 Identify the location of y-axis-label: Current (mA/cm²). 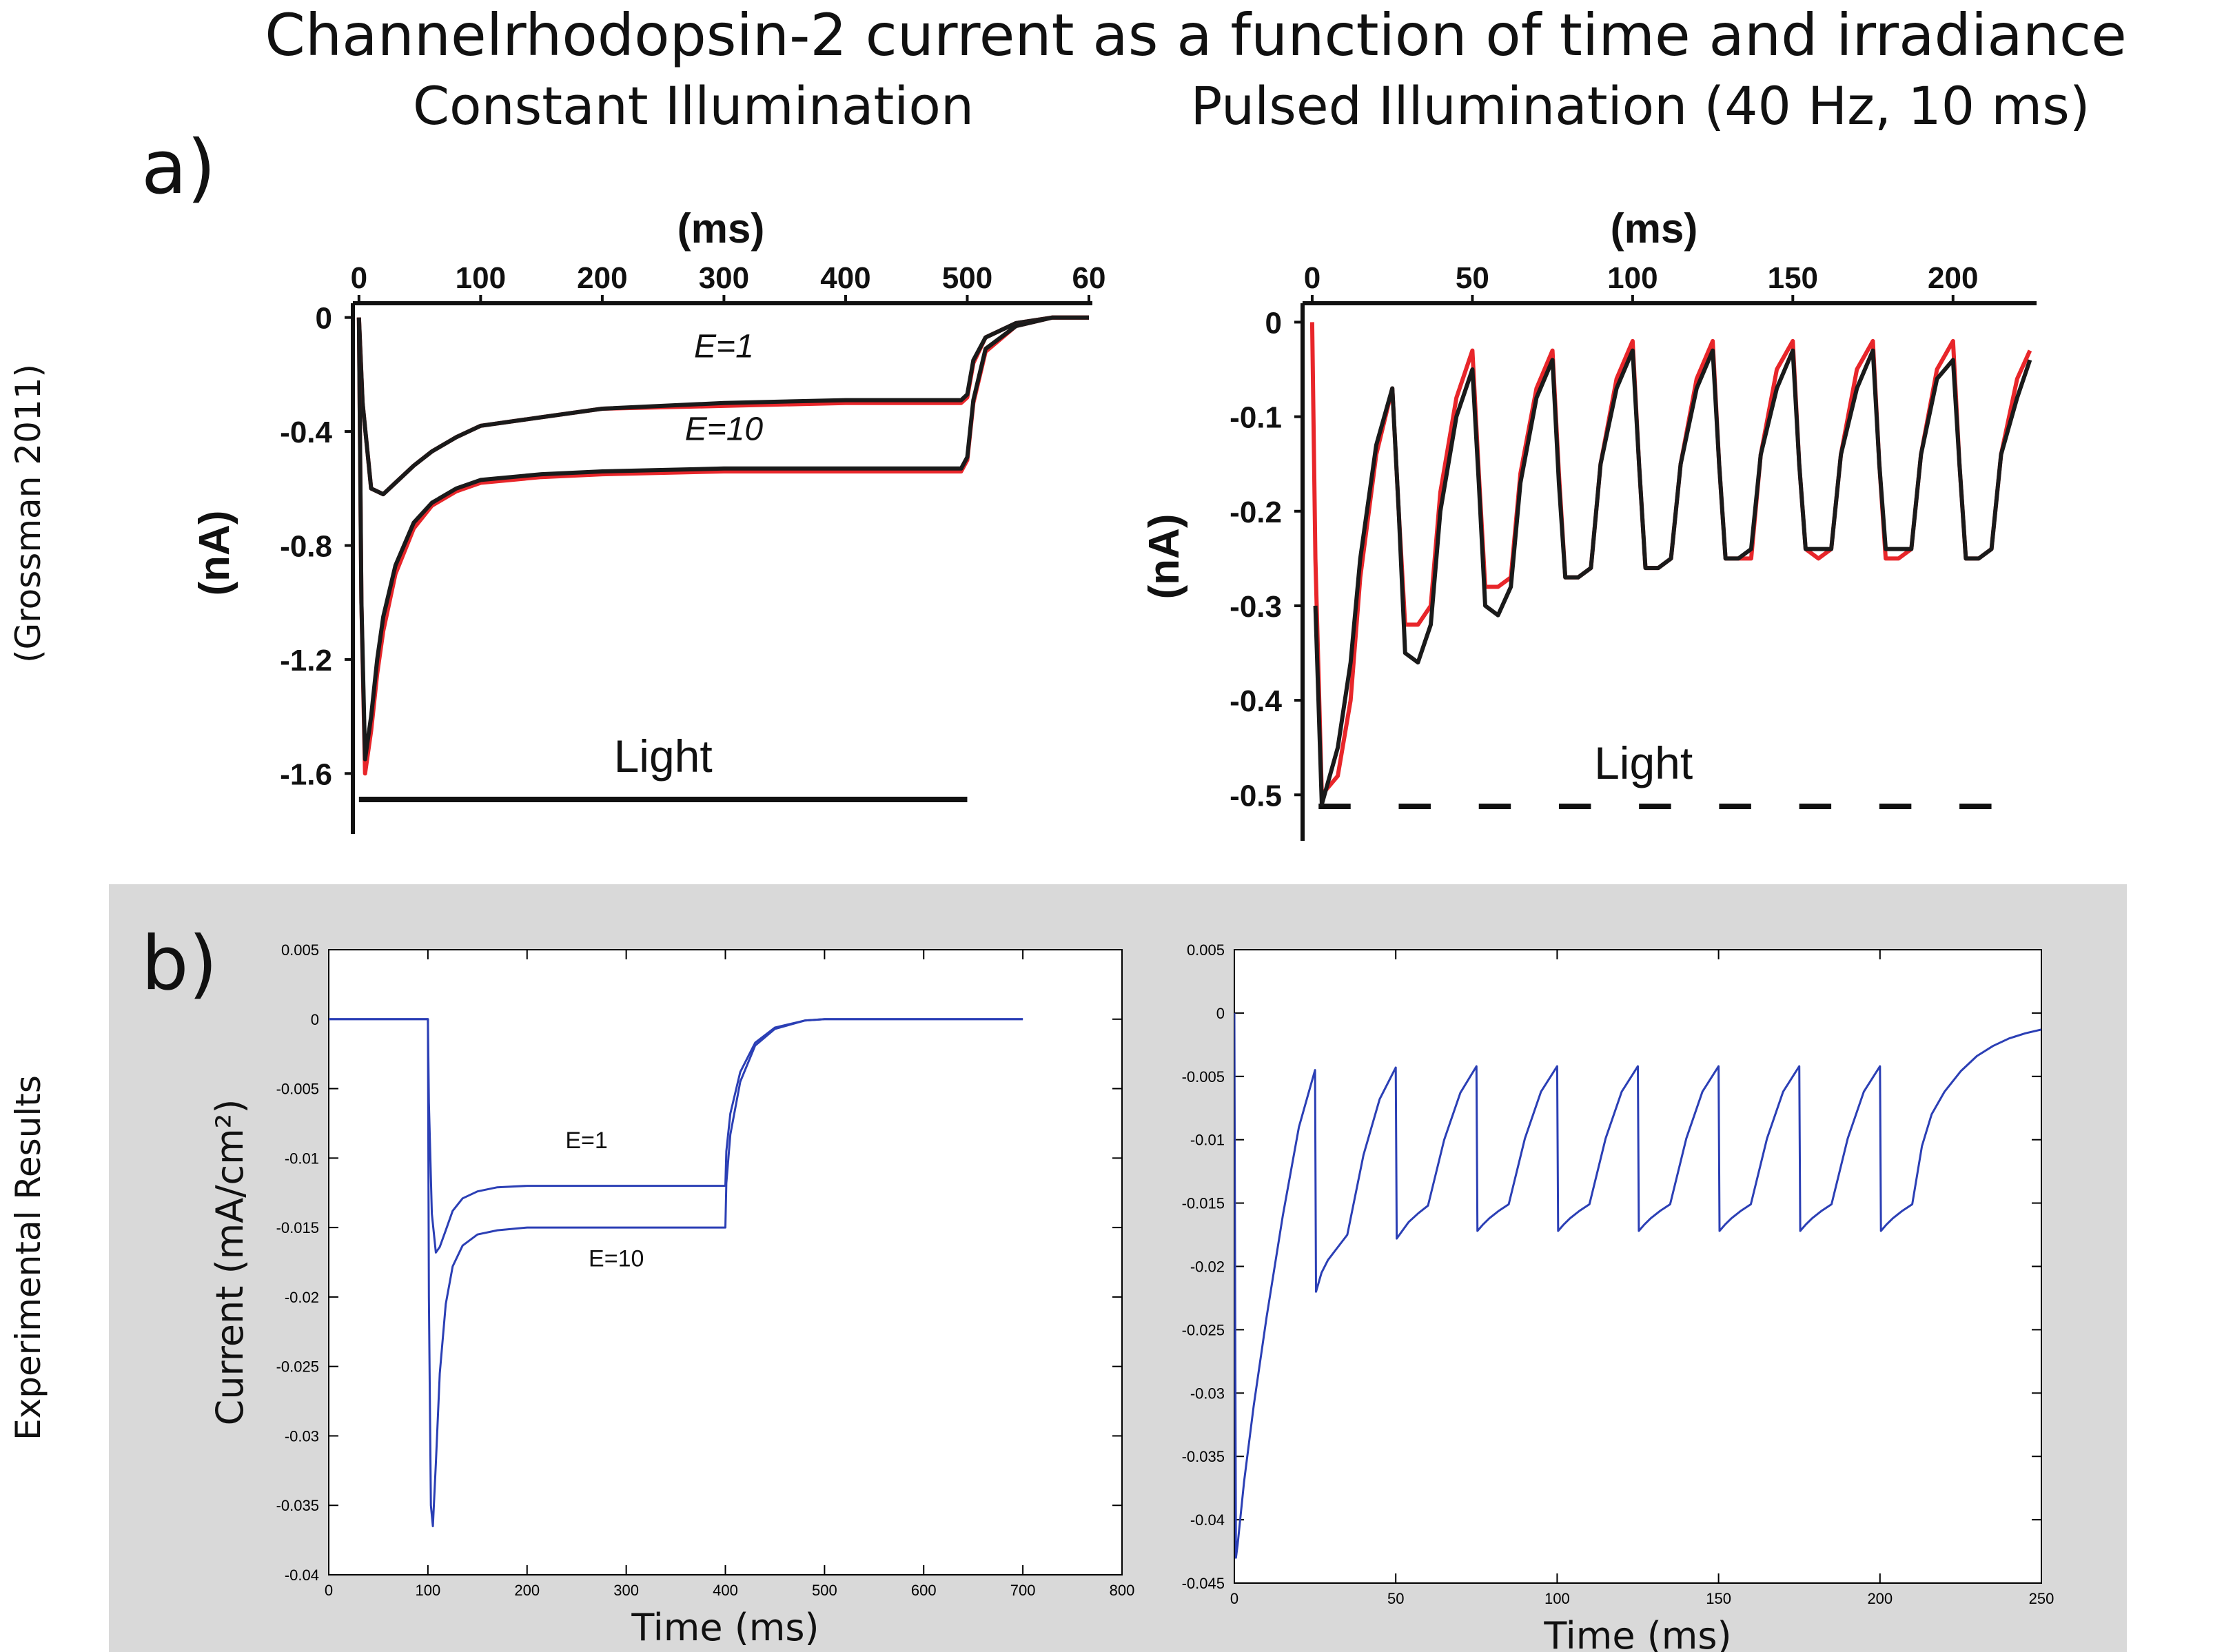
(230, 1263).